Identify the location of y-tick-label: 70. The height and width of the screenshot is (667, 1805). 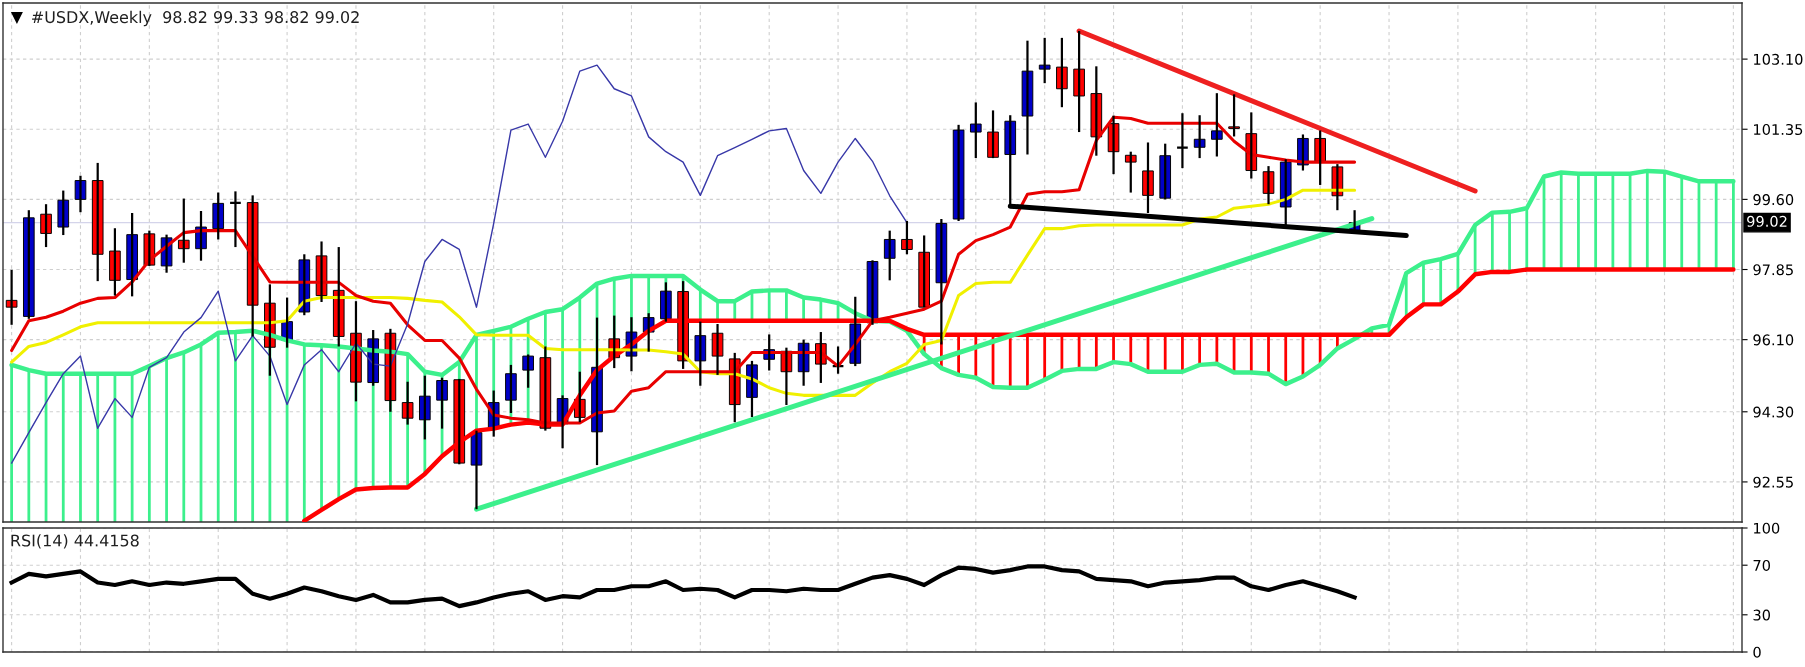
(1762, 565).